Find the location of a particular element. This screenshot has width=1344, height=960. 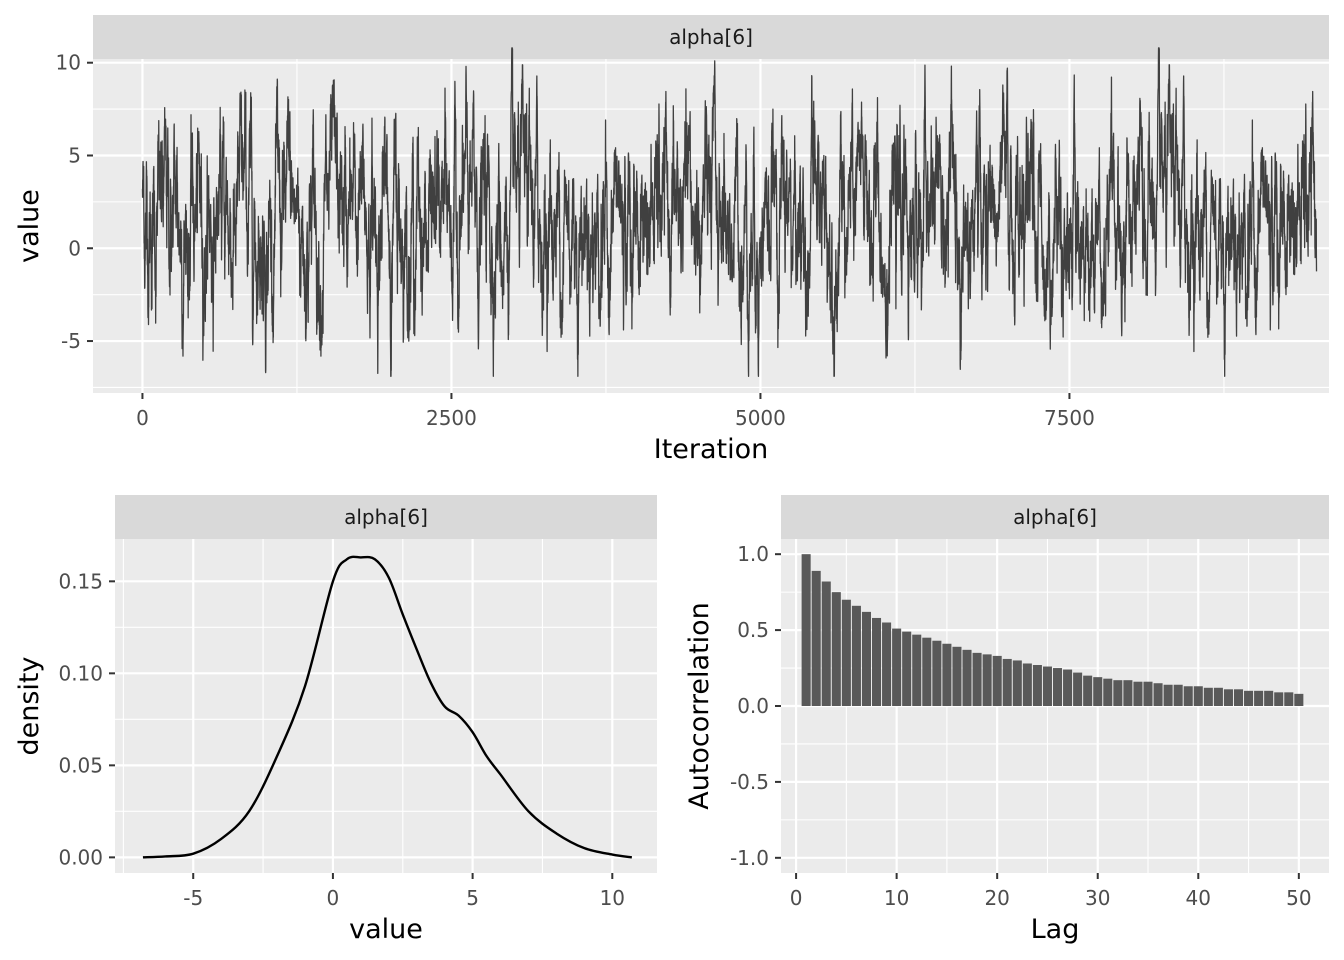

acf-x-tick-label: 0 is located at coordinates (796, 898).